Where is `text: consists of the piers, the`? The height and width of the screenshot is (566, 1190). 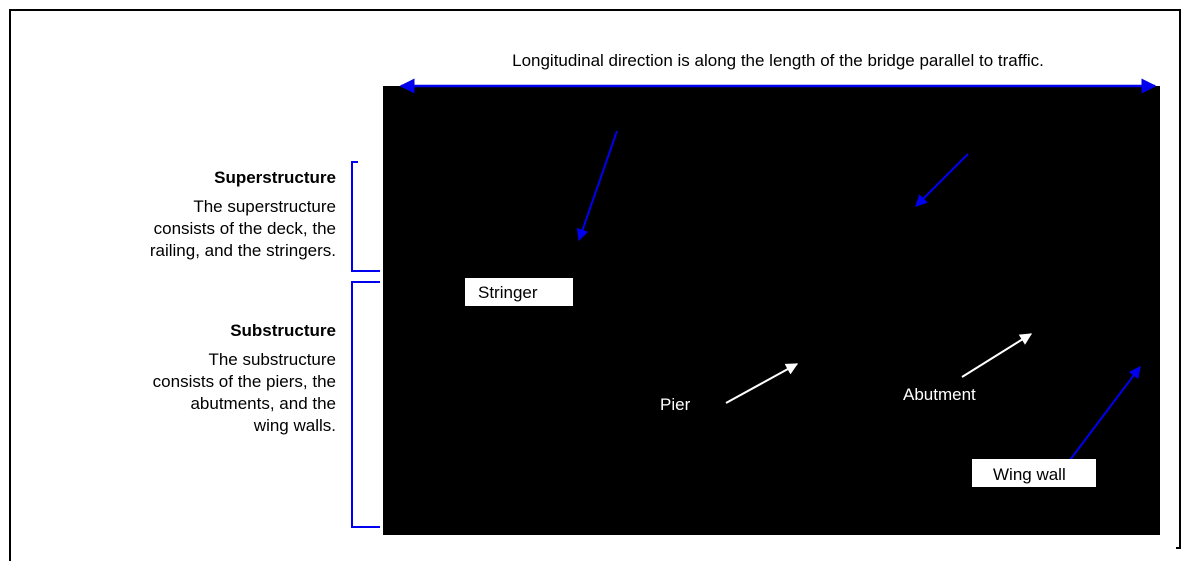 text: consists of the piers, the is located at coordinates (244, 381).